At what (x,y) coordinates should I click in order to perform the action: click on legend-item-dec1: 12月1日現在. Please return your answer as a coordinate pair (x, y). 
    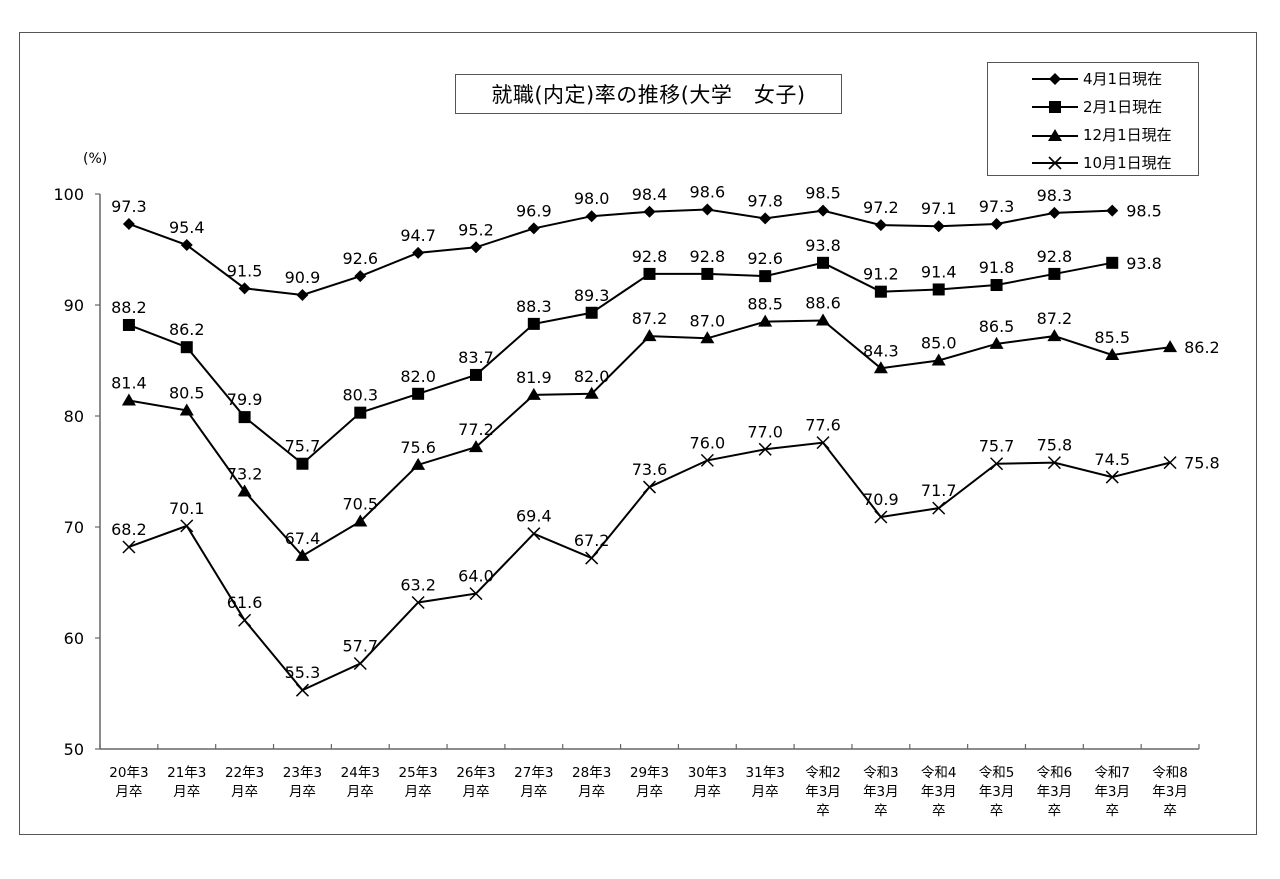
    Looking at the image, I should click on (1093, 135).